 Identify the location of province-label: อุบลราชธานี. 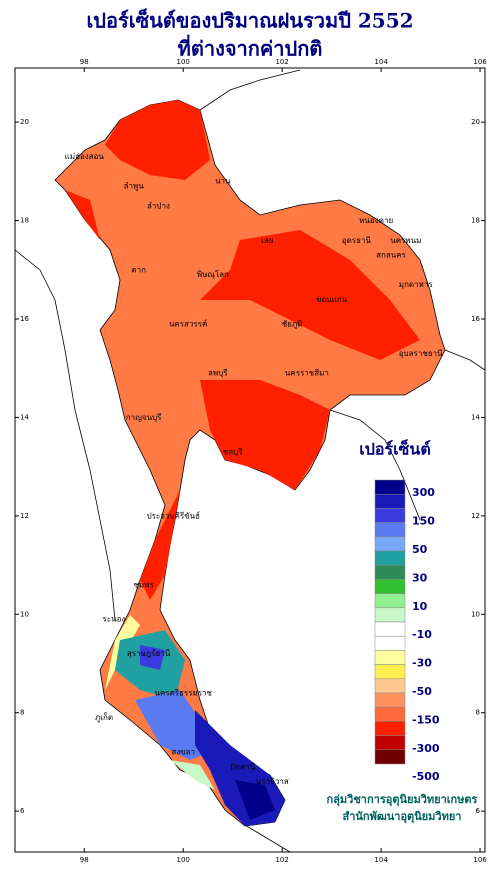
(421, 353).